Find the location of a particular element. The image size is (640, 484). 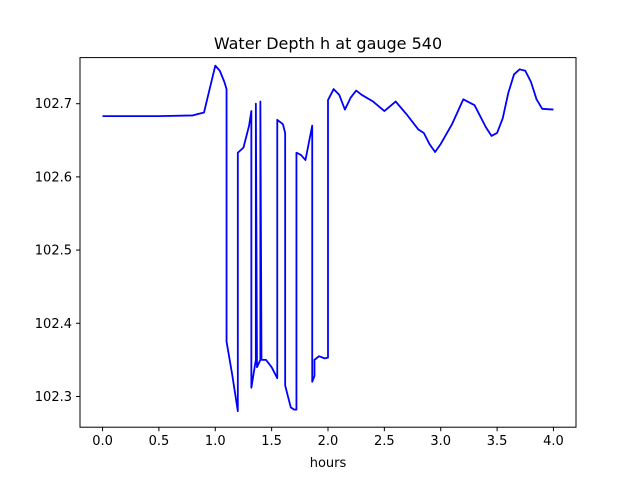

x-tick-label: 3.0 is located at coordinates (440, 441).